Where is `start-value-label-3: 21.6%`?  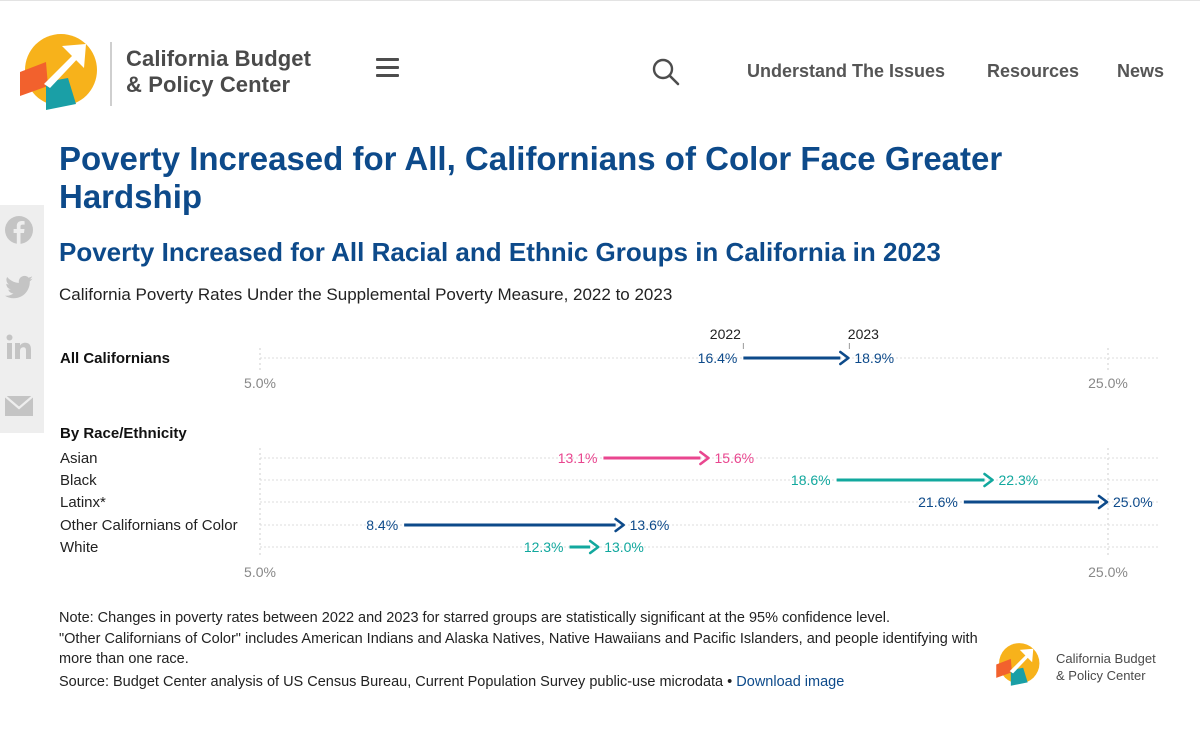 start-value-label-3: 21.6% is located at coordinates (938, 502).